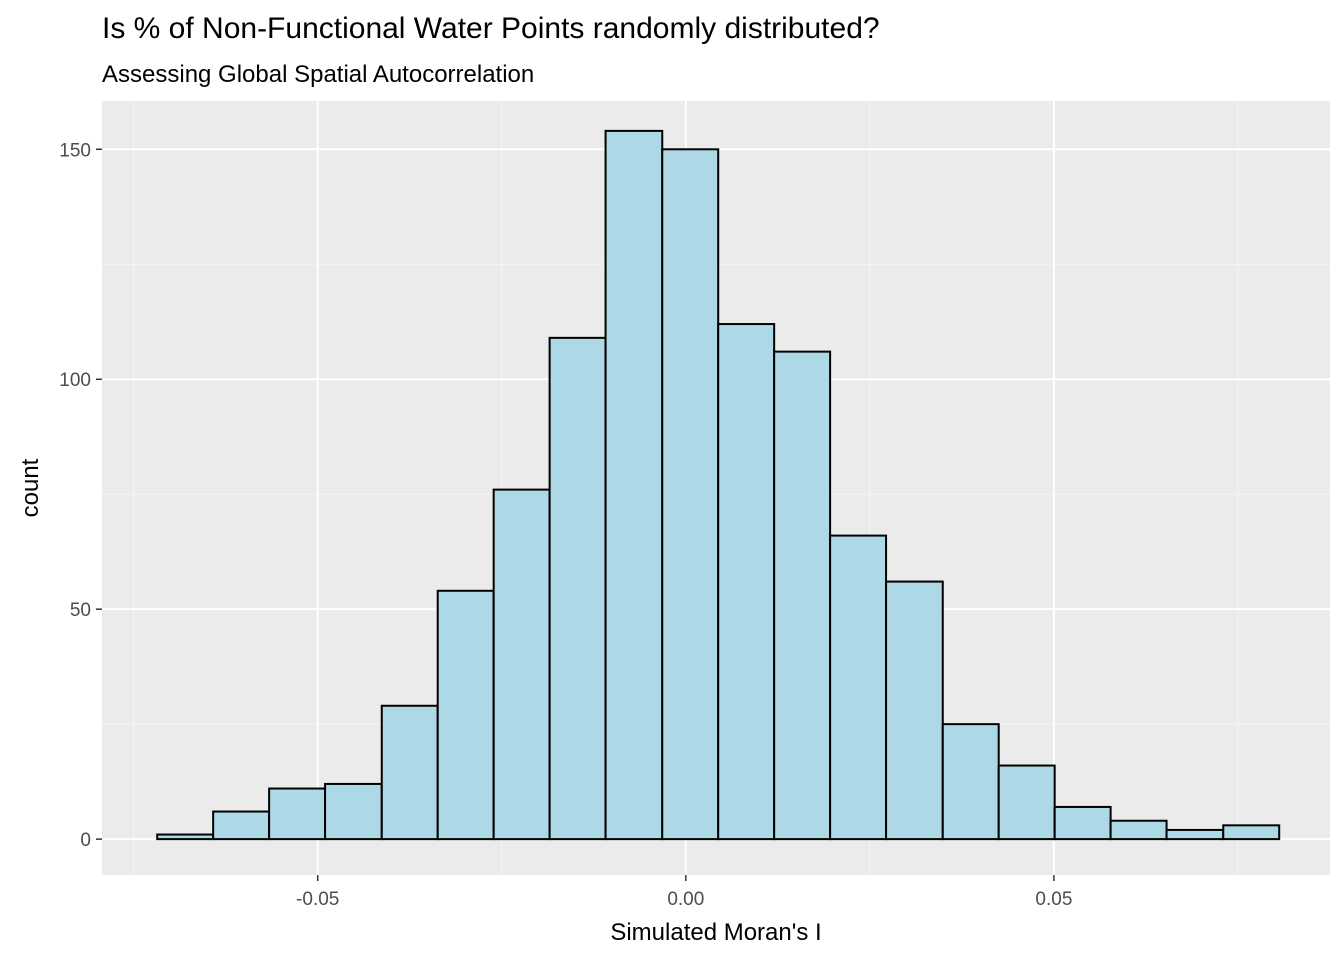 The image size is (1344, 960). I want to click on y-tick-label: 0, so click(85, 840).